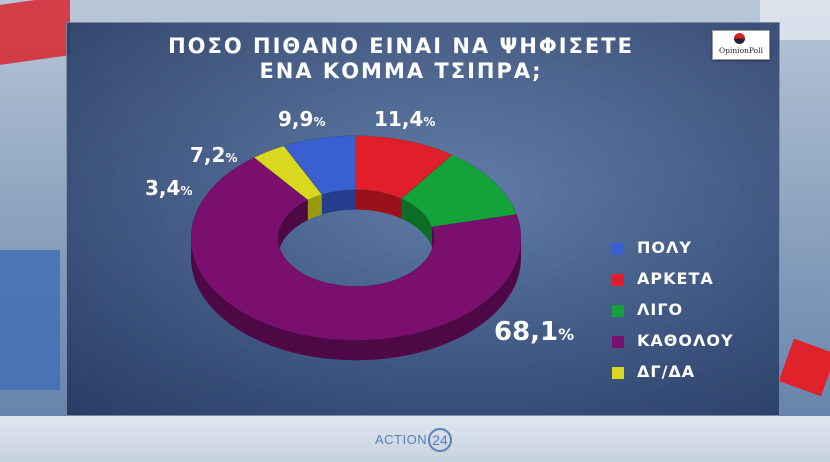  I want to click on opinionpoll-logo-icon, so click(739, 38).